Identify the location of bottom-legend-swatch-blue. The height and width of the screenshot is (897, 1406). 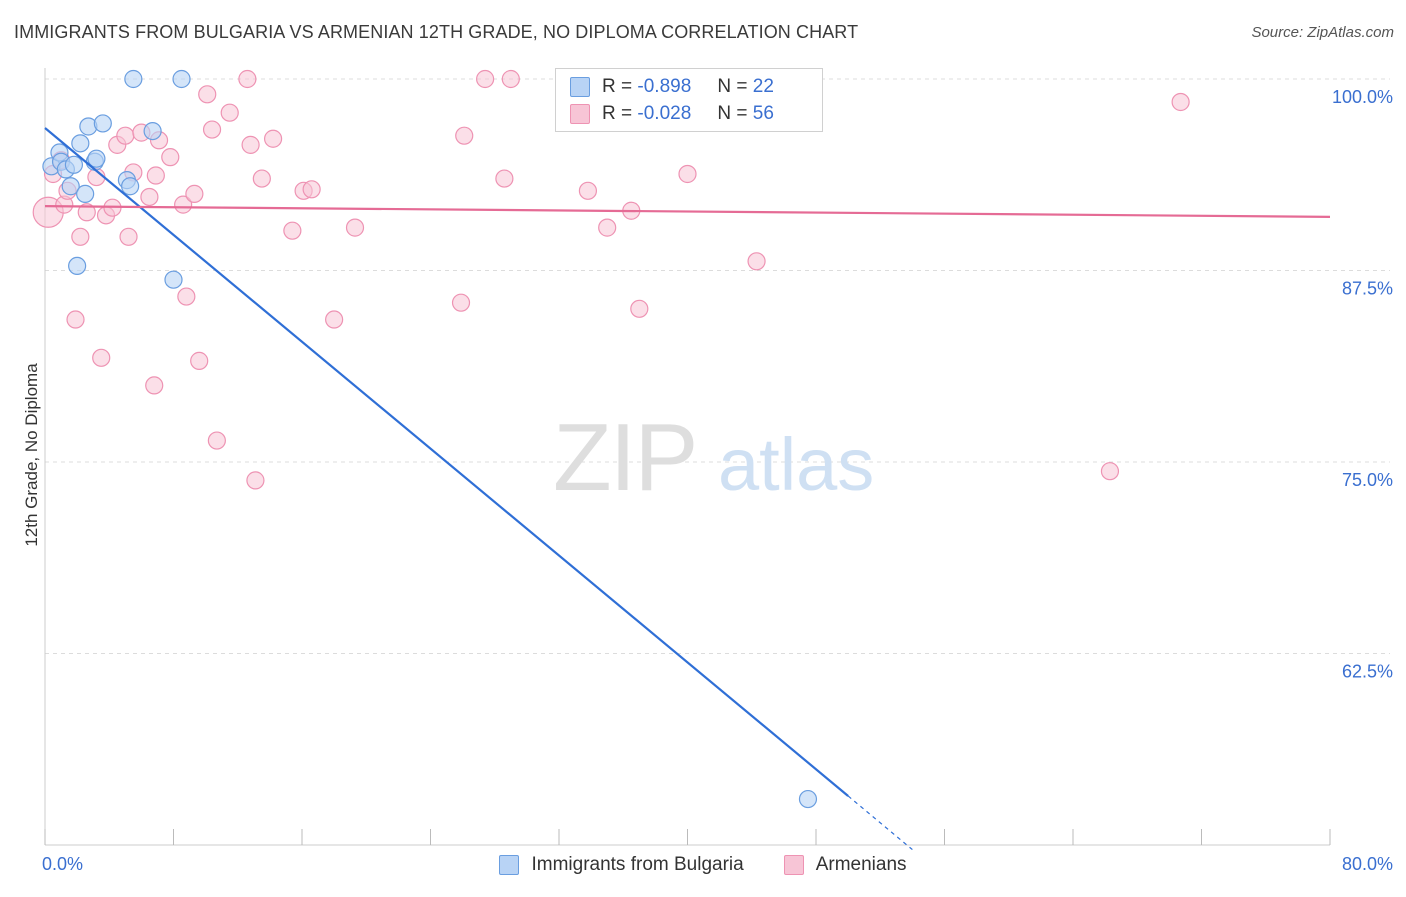
(509, 865).